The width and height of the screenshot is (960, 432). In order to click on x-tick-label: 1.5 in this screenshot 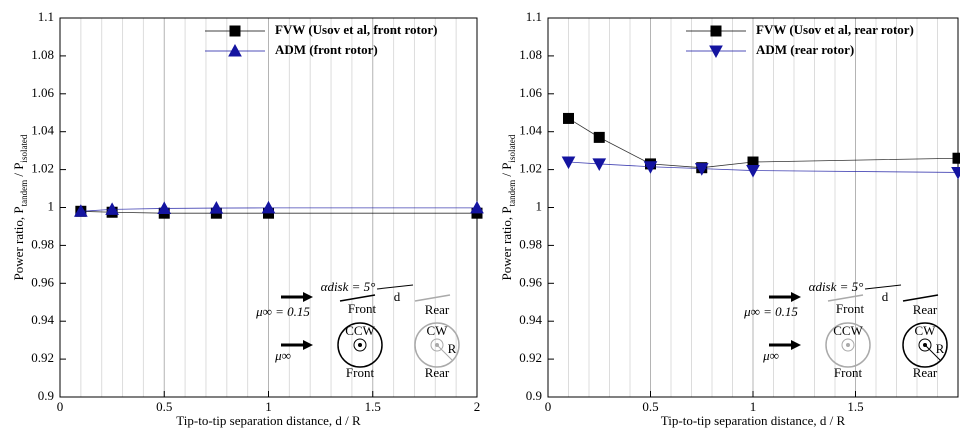, I will do `click(373, 406)`.